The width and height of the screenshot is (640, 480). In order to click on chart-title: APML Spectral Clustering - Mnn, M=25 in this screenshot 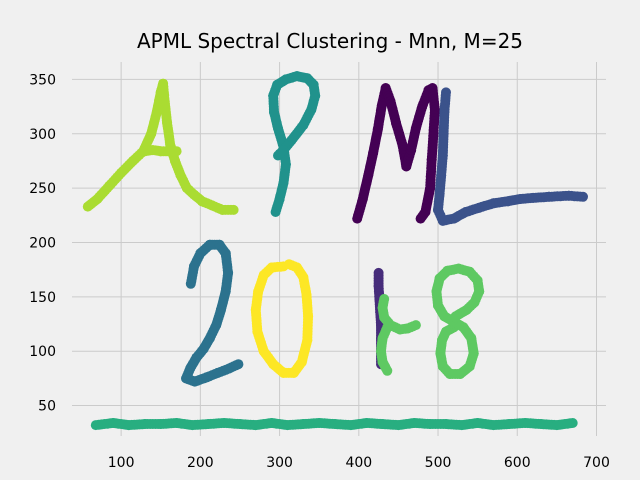, I will do `click(330, 41)`.